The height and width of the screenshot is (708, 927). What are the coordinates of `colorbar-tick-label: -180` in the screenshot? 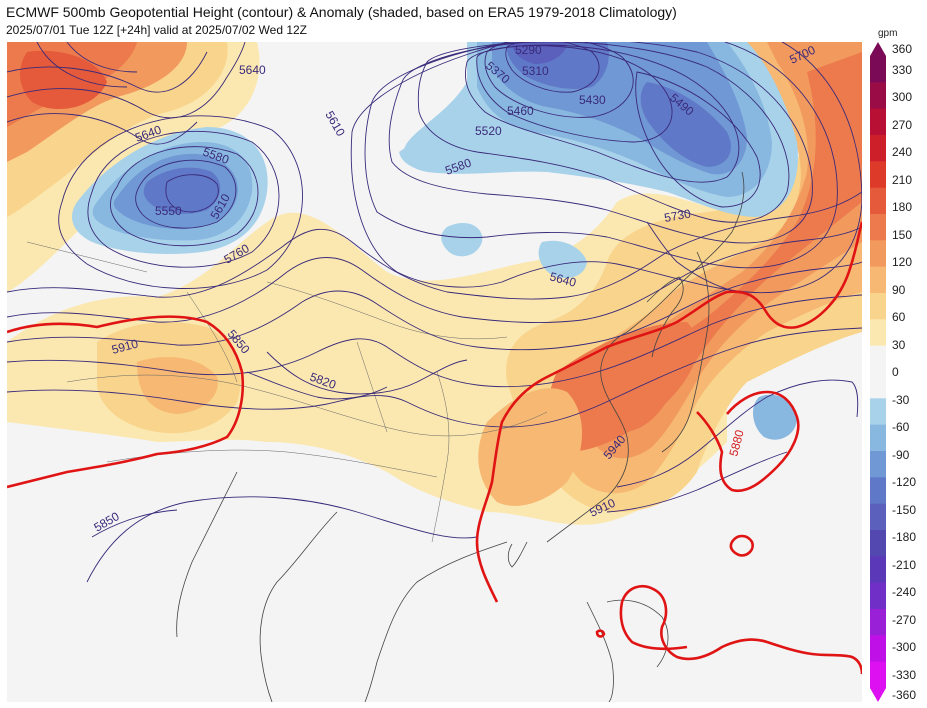 It's located at (904, 537).